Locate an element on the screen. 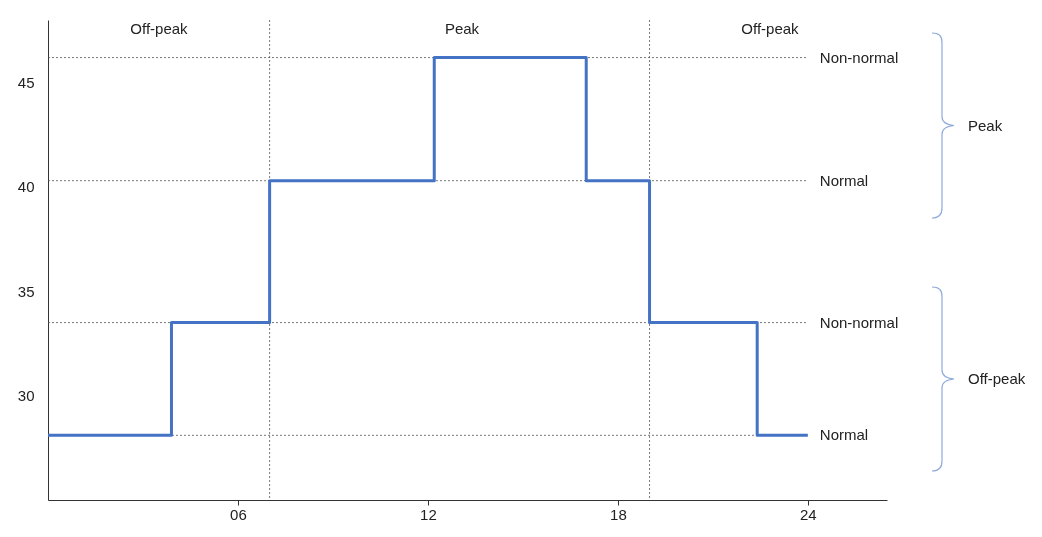  y-tick-label: 45 is located at coordinates (26, 83).